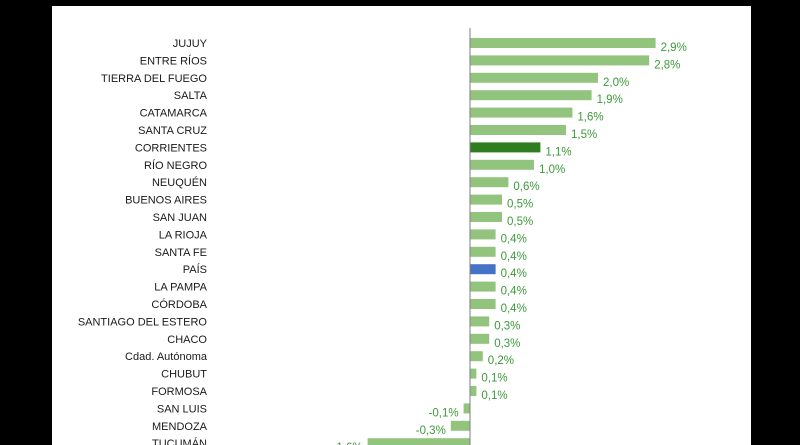 Image resolution: width=800 pixels, height=445 pixels. Describe the element at coordinates (610, 100) in the screenshot. I see `value-label-salta: 1,9%` at that location.